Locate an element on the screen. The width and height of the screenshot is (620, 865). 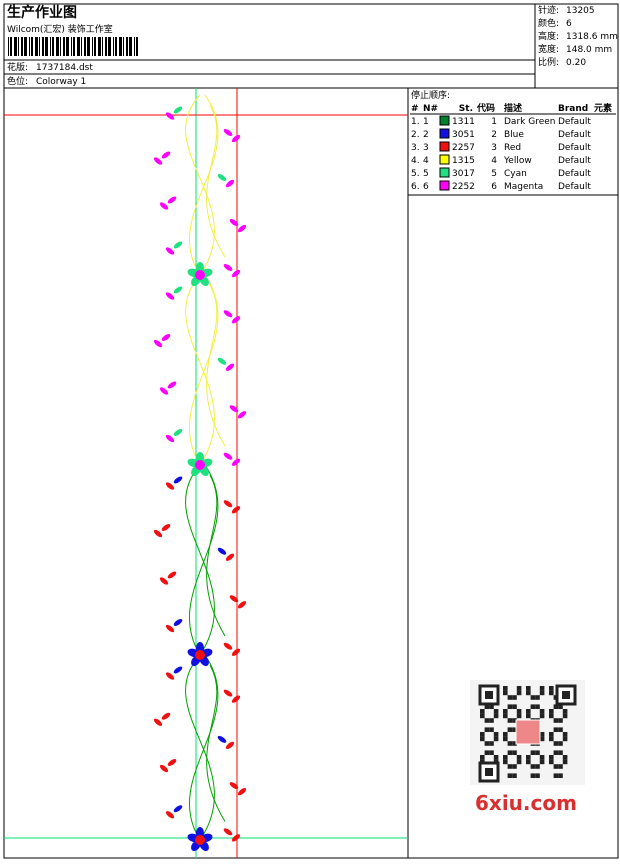
info-label: 高度: is located at coordinates (548, 36).